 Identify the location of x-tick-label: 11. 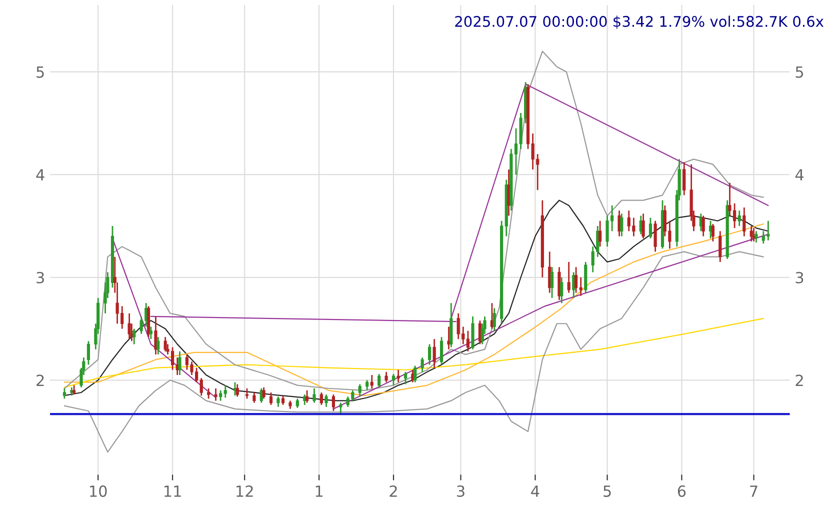
(172, 491).